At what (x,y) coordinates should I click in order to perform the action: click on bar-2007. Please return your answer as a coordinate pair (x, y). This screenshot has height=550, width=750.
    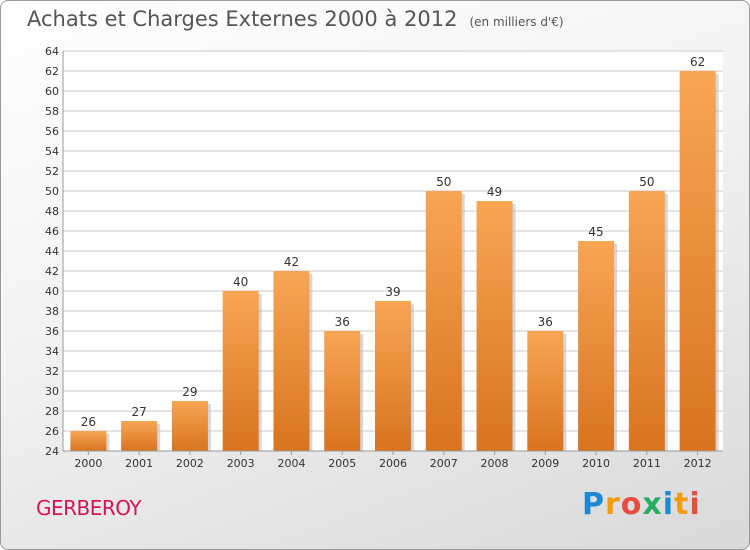
    Looking at the image, I should click on (443, 321).